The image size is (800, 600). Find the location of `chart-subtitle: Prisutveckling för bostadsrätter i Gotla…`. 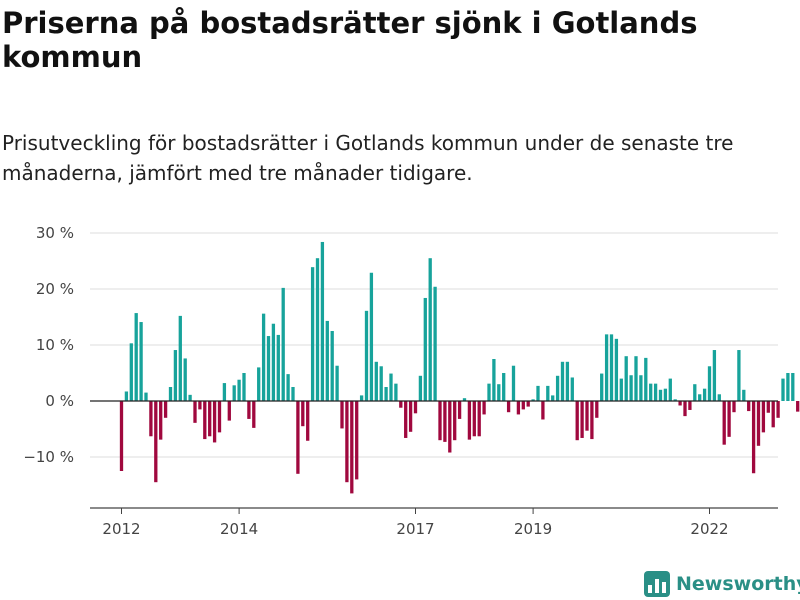

chart-subtitle: Prisutveckling för bostadsrätter i Gotla… is located at coordinates (368, 158).